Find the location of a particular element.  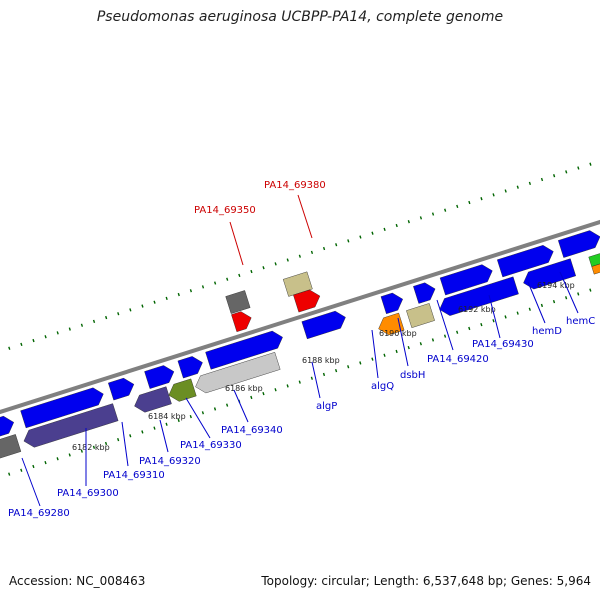

gene-label: hemD is located at coordinates (547, 331).